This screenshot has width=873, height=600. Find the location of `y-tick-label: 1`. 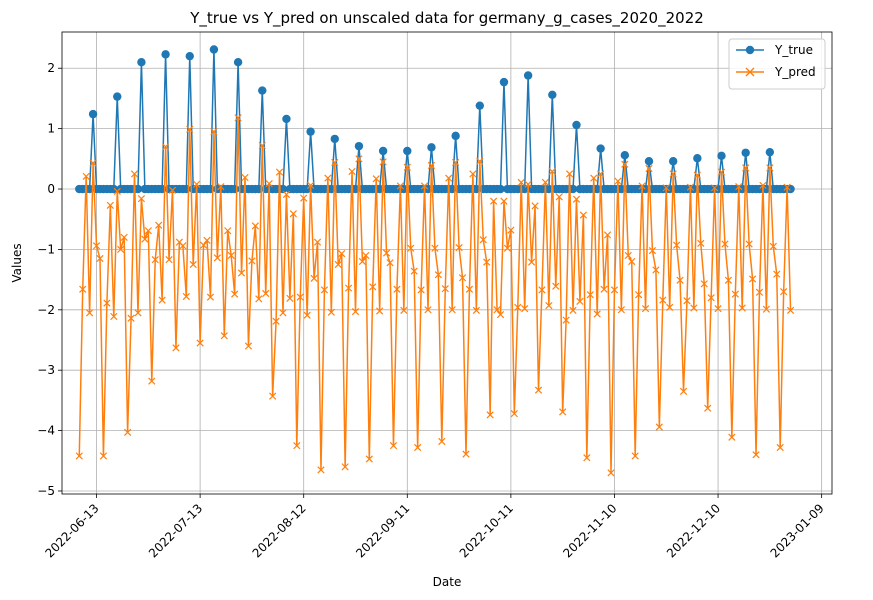

y-tick-label: 1 is located at coordinates (51, 129).